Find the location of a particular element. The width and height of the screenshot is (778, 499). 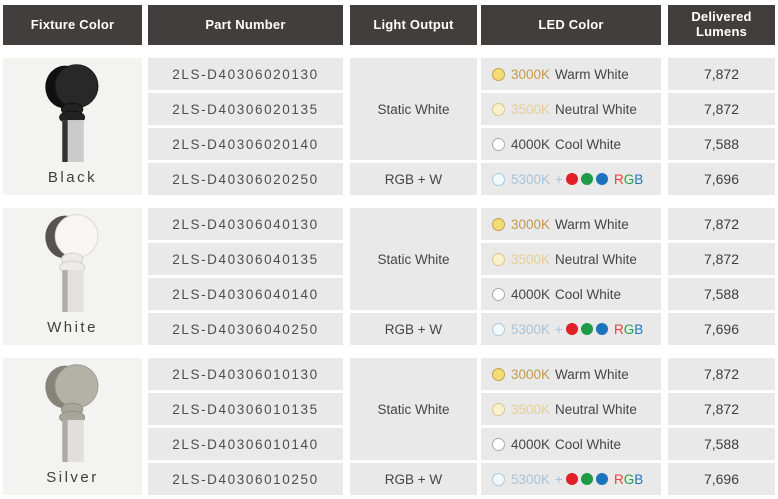

fixture-cell: Black is located at coordinates (72, 126).